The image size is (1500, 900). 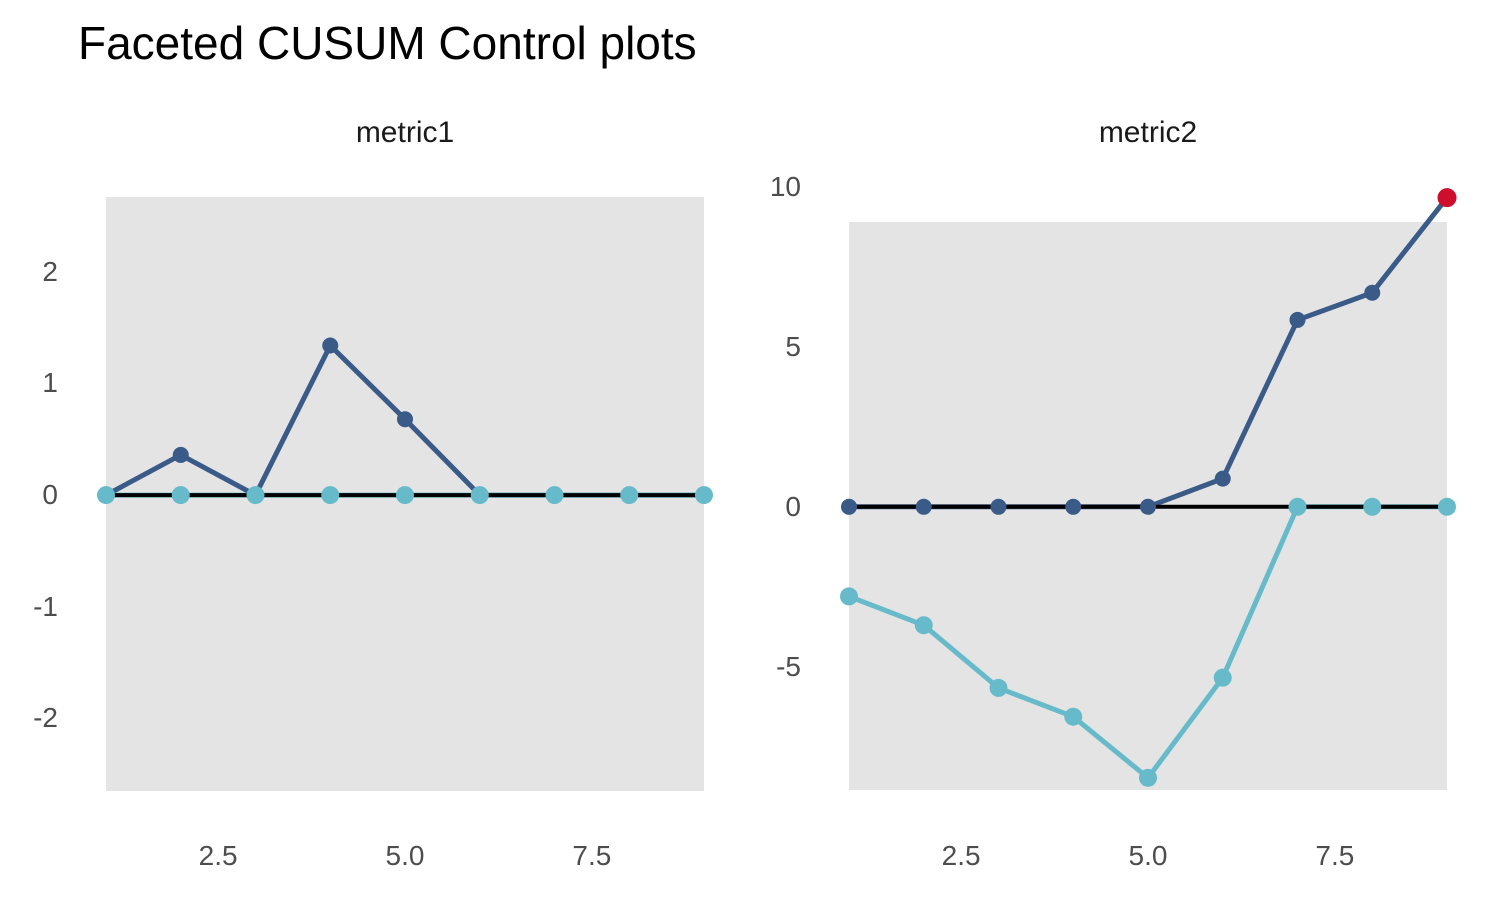 I want to click on x-axis-tick-label-metric2: 2.5, so click(x=961, y=855).